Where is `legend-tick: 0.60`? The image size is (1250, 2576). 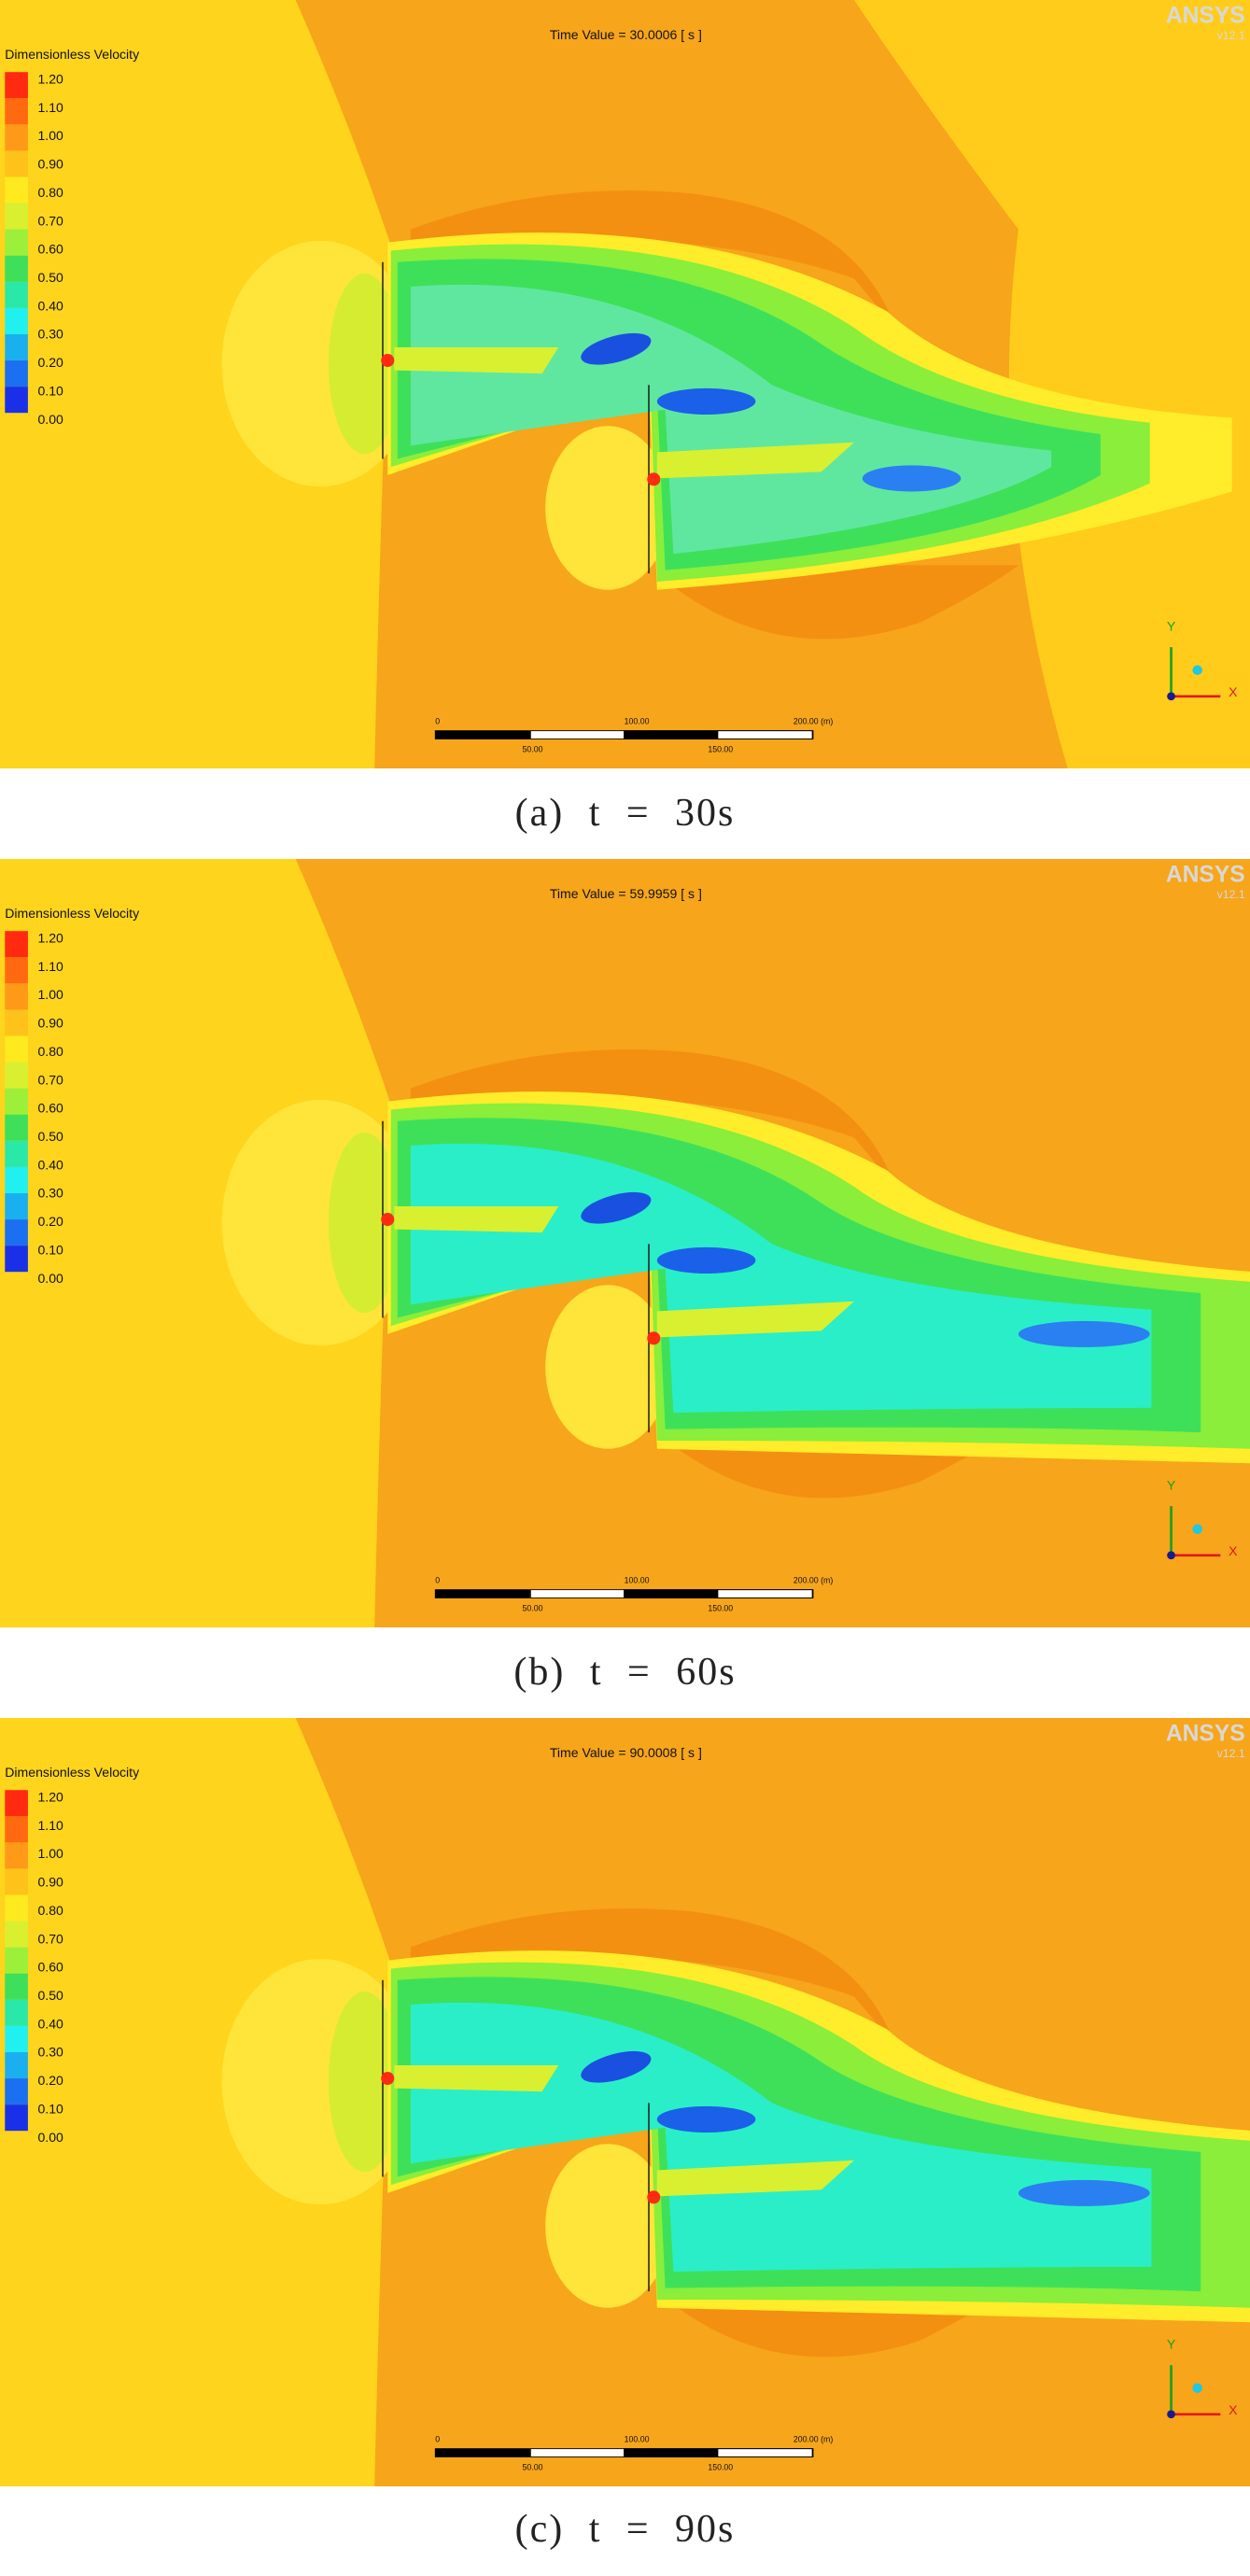
legend-tick: 0.60 is located at coordinates (50, 1967).